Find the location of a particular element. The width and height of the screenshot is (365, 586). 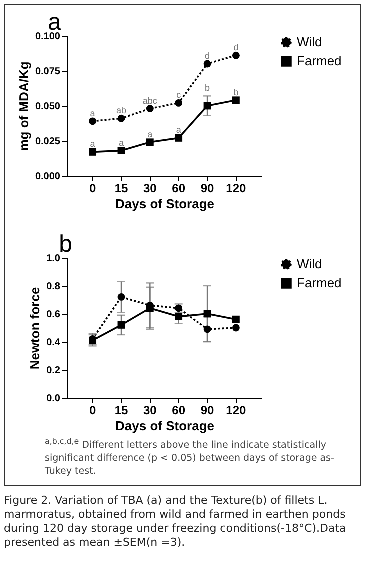

y-tick-label: 0.2 is located at coordinates (53, 371).